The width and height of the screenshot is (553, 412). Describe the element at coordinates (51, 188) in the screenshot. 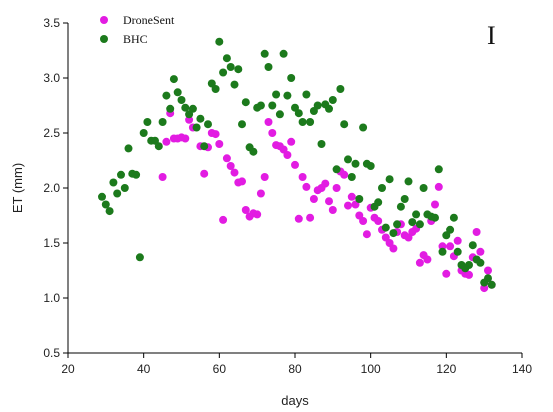

I see `y-tick-label: 2.0` at that location.